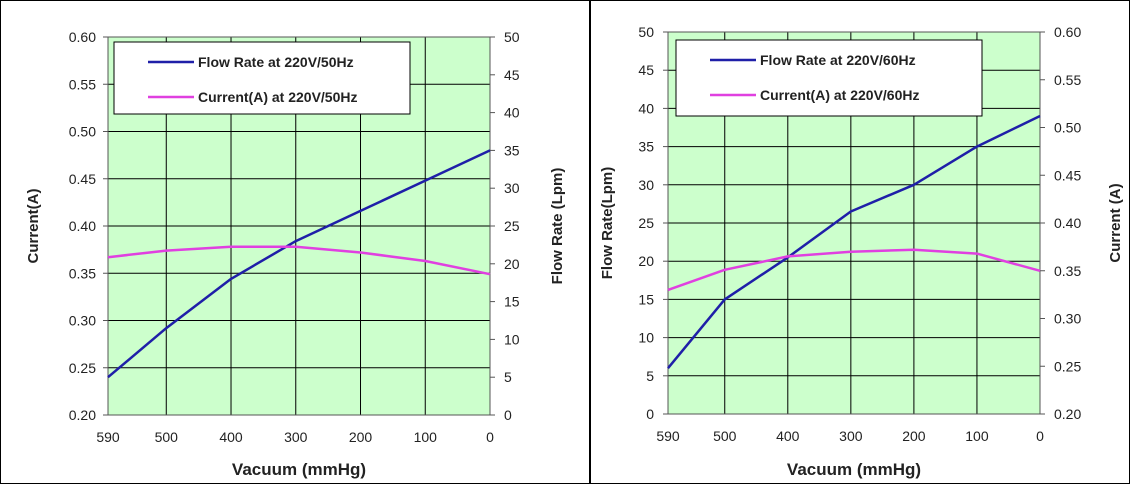  What do you see at coordinates (1067, 32) in the screenshot?
I see `right-axis-tick-label: 0.60` at bounding box center [1067, 32].